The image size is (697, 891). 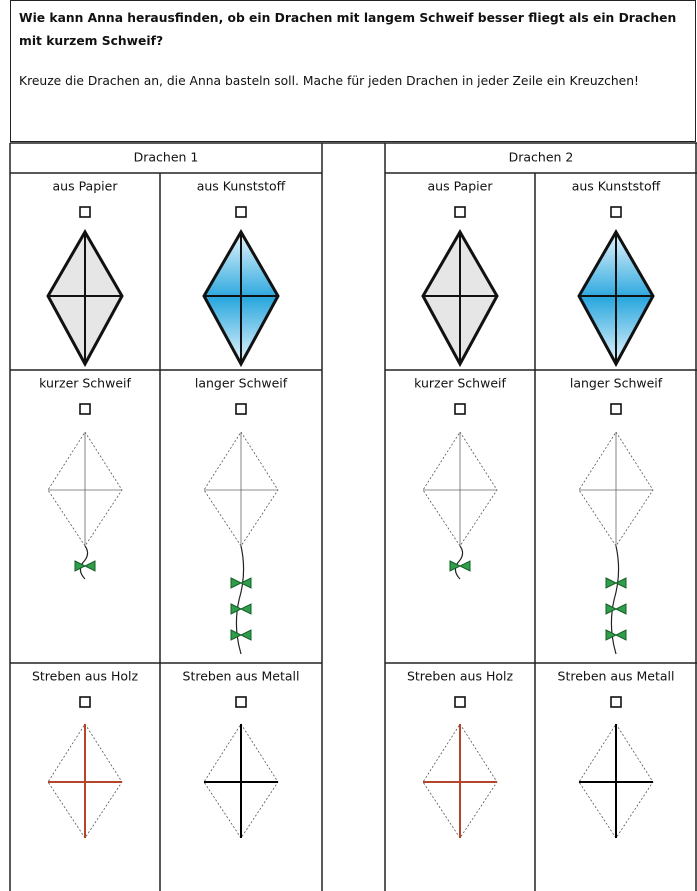 I want to click on kite-title: Drachen 2, so click(x=541, y=157).